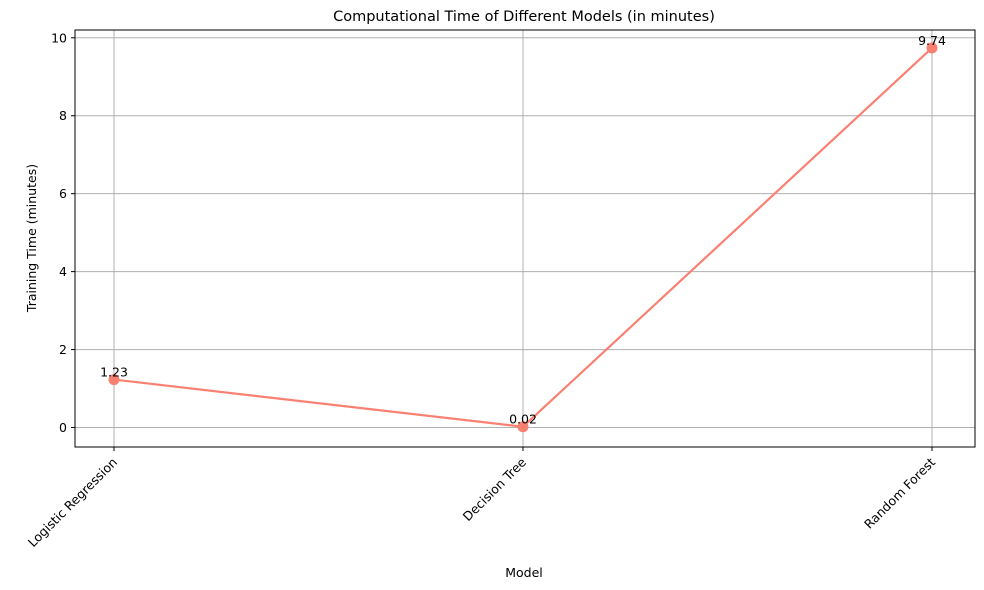  What do you see at coordinates (63, 115) in the screenshot?
I see `y-tick-label: 8` at bounding box center [63, 115].